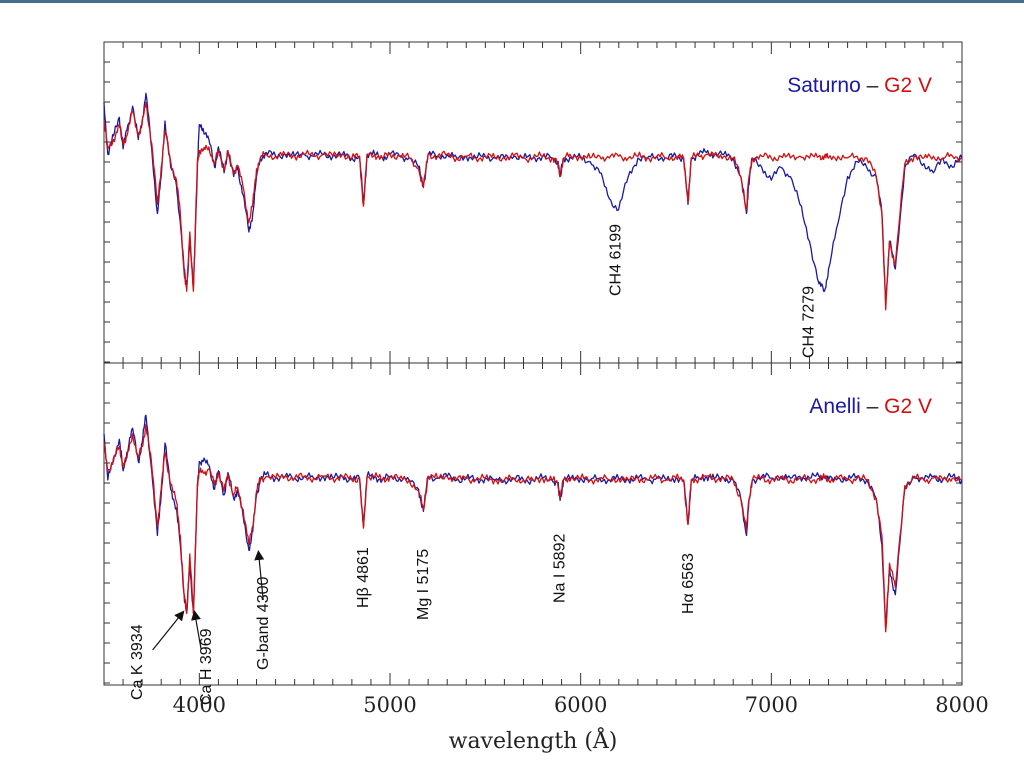  Describe the element at coordinates (771, 705) in the screenshot. I see `x-tick-label: 7000` at that location.